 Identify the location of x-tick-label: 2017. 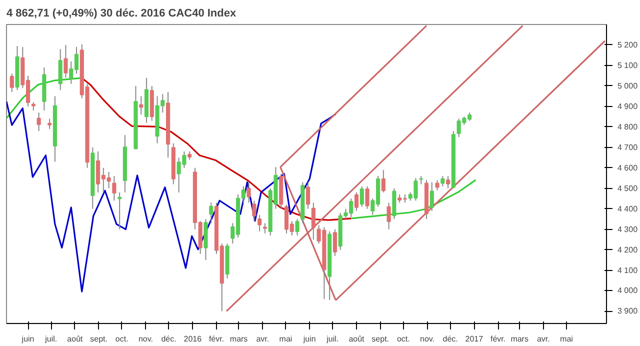
(474, 339).